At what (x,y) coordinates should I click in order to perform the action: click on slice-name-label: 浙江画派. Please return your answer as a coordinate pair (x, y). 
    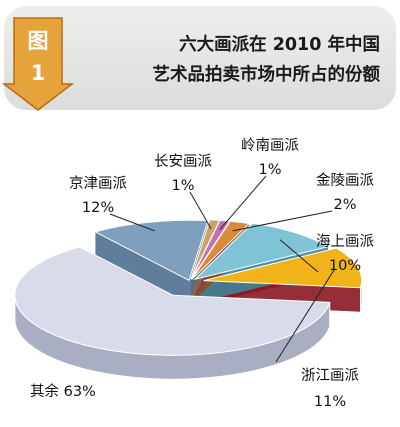
    Looking at the image, I should click on (330, 375).